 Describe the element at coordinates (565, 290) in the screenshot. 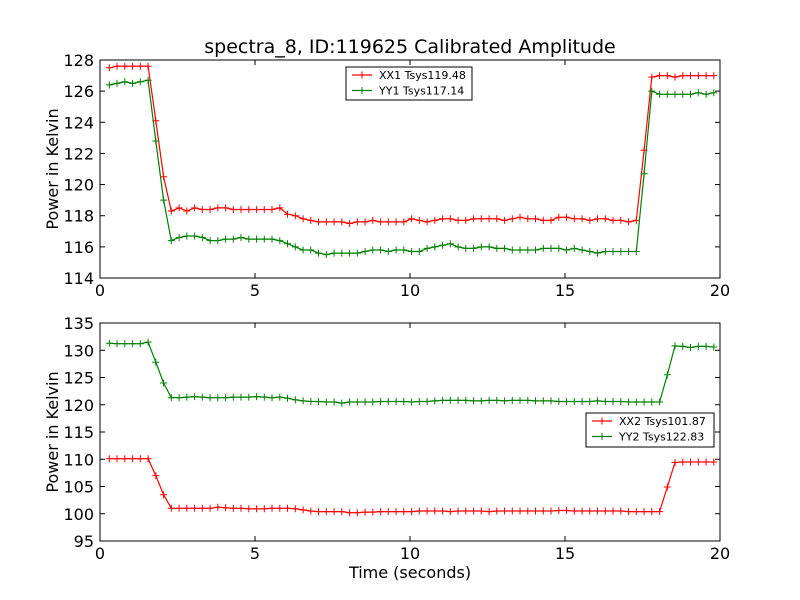

I see `x-tick-label: 15` at that location.